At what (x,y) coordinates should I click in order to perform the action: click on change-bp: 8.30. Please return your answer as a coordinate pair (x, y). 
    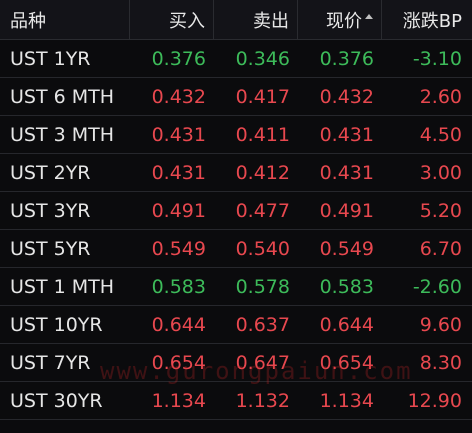
    Looking at the image, I should click on (440, 362).